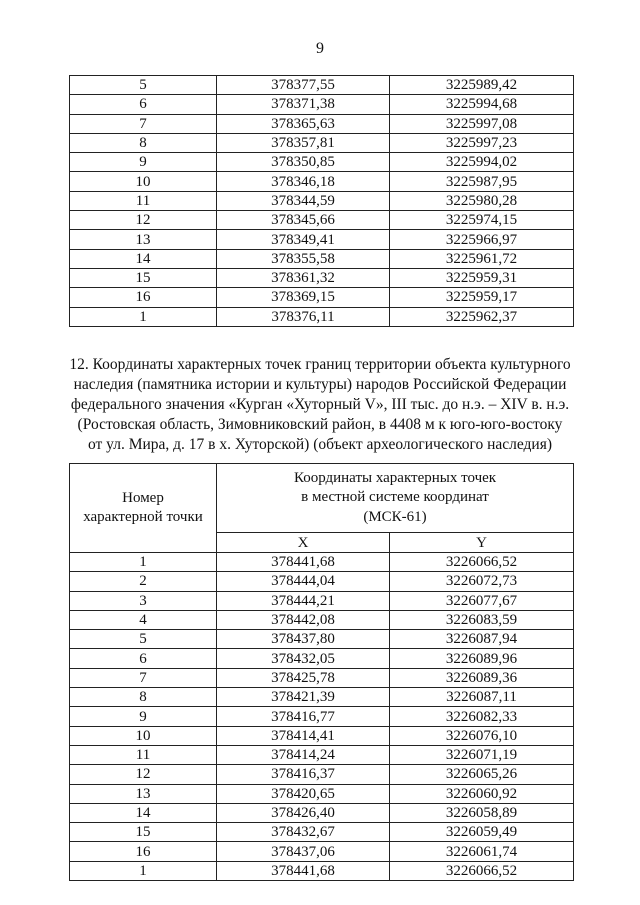  Describe the element at coordinates (481, 181) in the screenshot. I see `coord-y: 3225987,95` at that location.